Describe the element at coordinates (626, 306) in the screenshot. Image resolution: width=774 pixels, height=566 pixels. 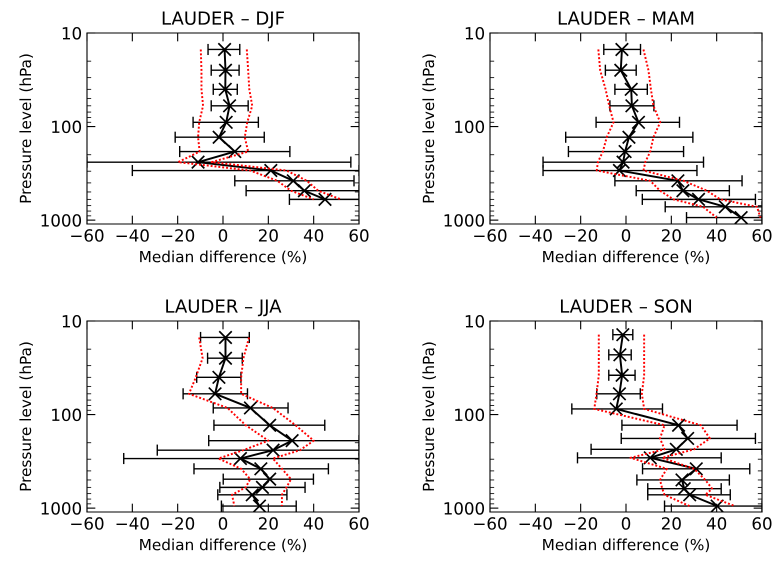
I see `chart-title: LAUDER – SON` at that location.